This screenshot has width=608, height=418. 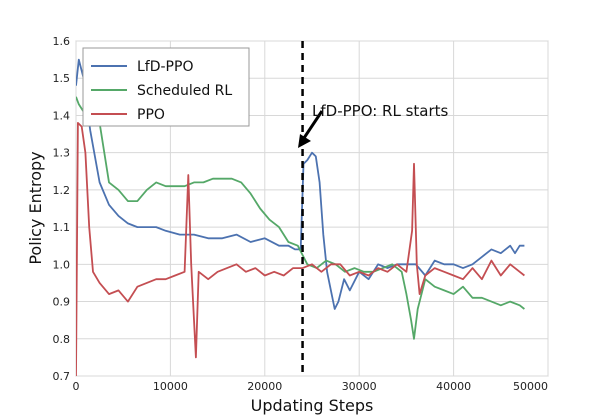 I want to click on annotation: LfD-PPO: RL starts, so click(x=373, y=125).